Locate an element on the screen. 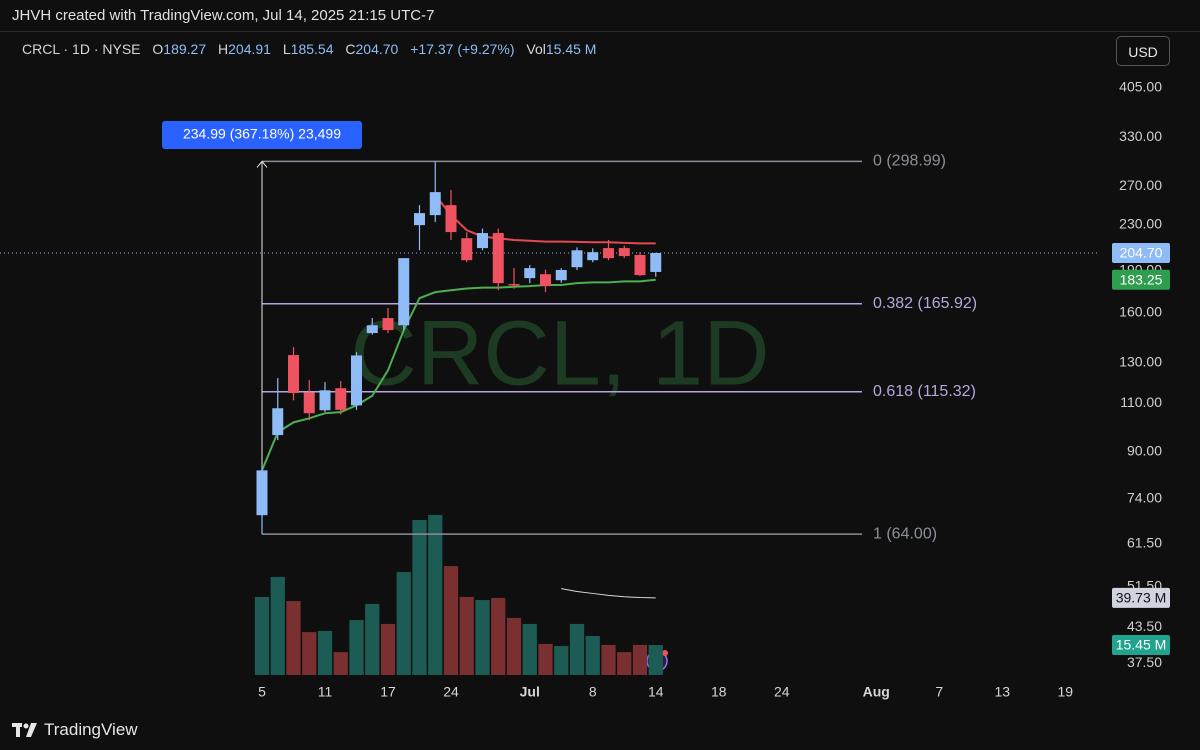 Image resolution: width=1200 pixels, height=750 pixels. y-tick-label: 61.50 is located at coordinates (1144, 542).